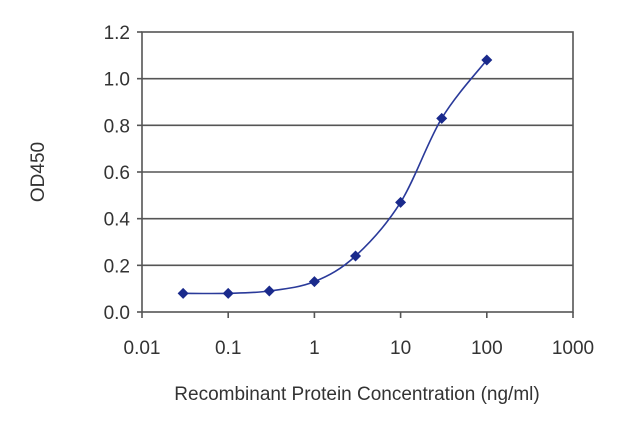 The height and width of the screenshot is (427, 640). I want to click on x-tick-label: 0.1, so click(228, 348).